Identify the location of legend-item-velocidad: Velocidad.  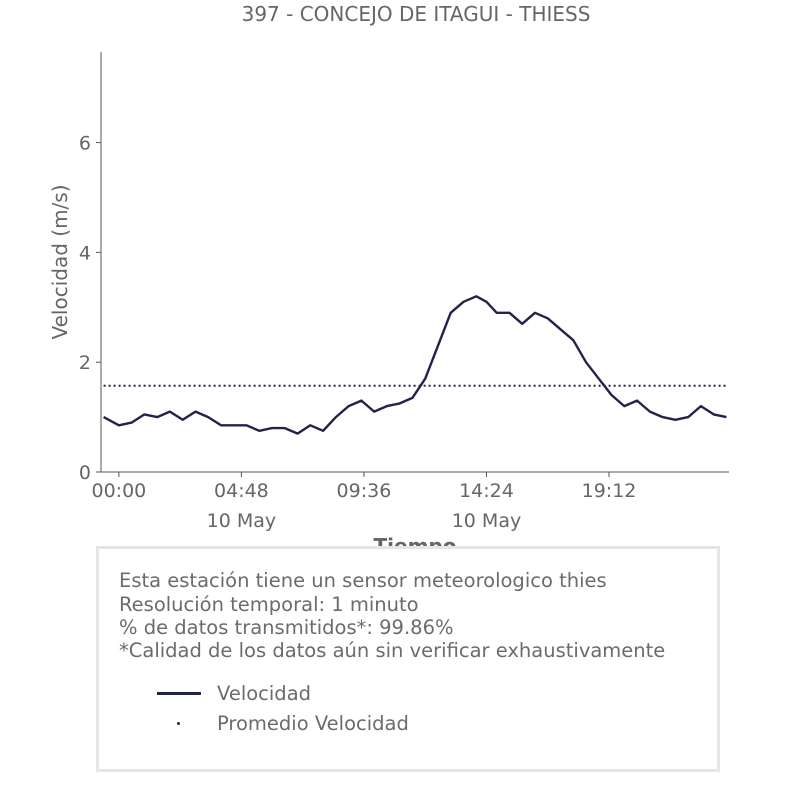
(407, 694).